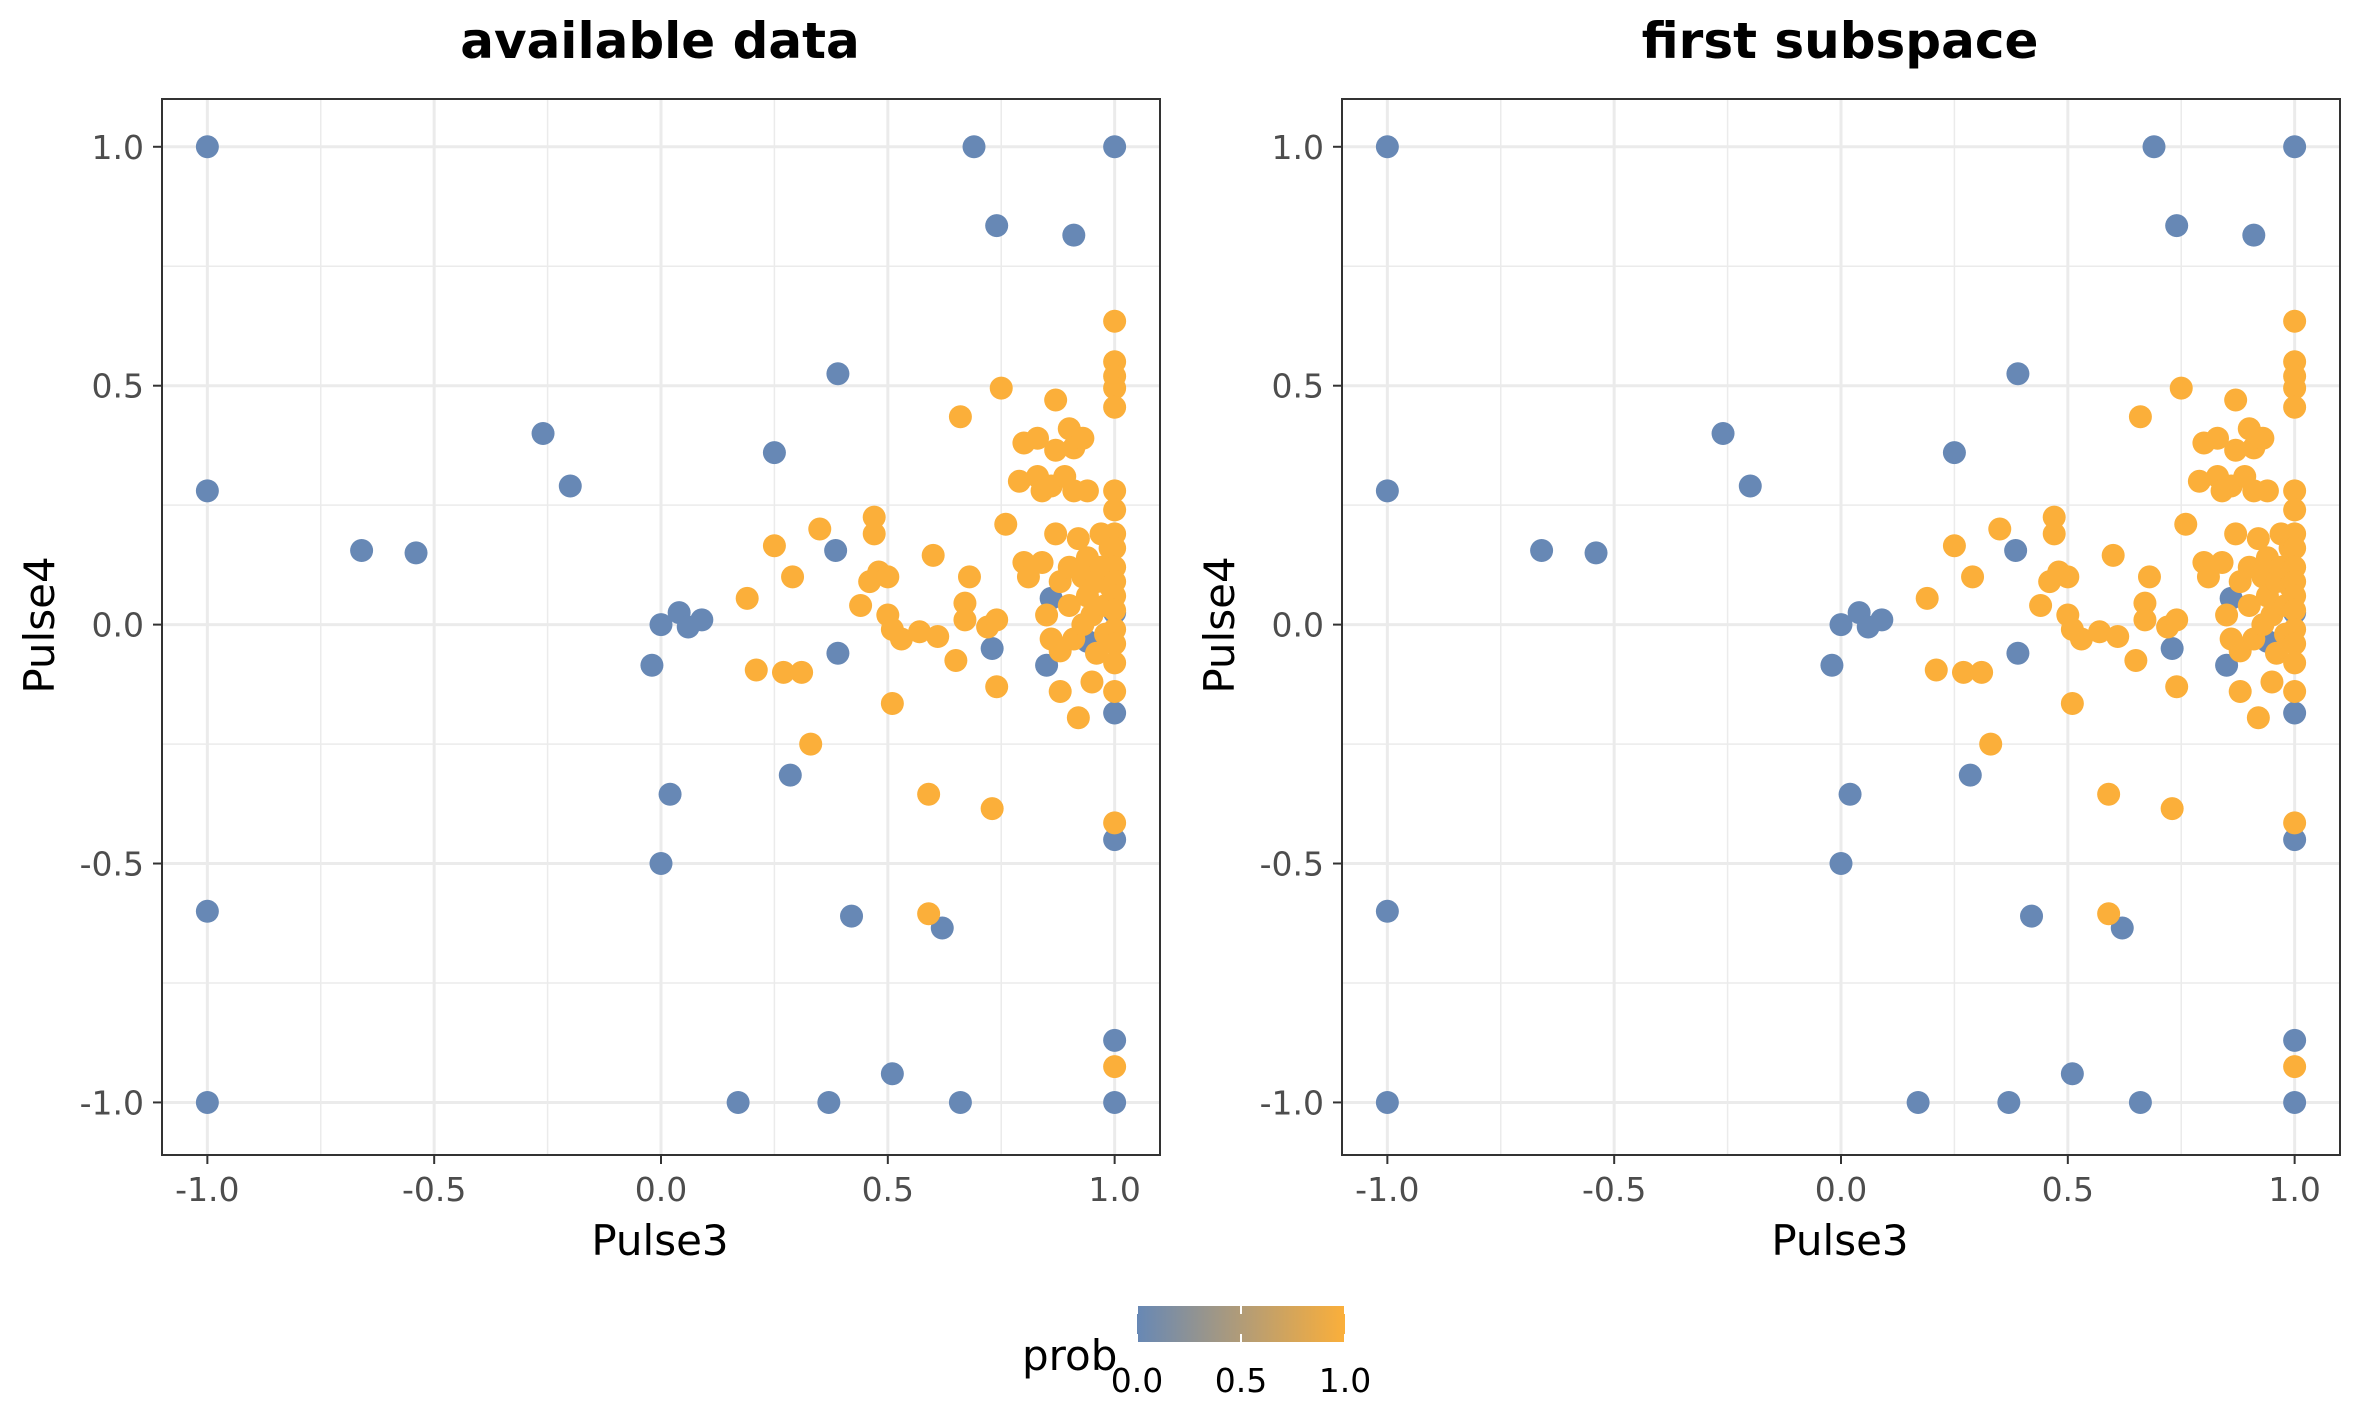 The width and height of the screenshot is (2362, 1417). I want to click on legend-tick-label: 1.0, so click(1345, 1380).